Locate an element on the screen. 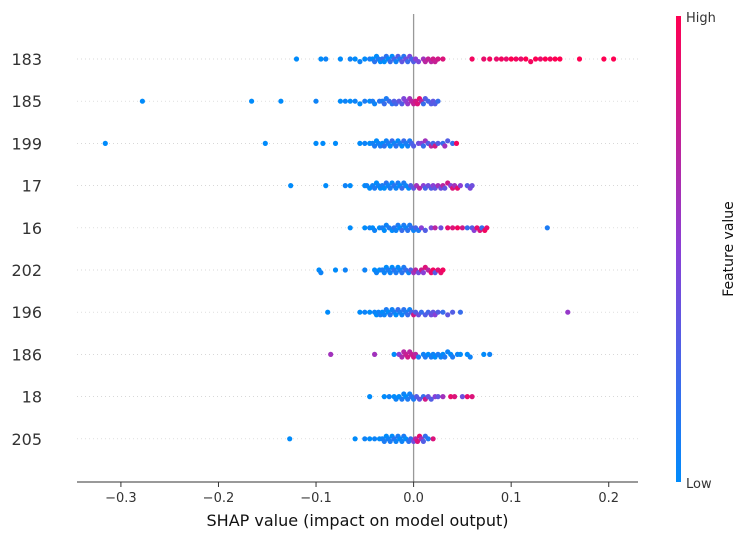 This screenshot has width=748, height=544. colorbar is located at coordinates (678, 249).